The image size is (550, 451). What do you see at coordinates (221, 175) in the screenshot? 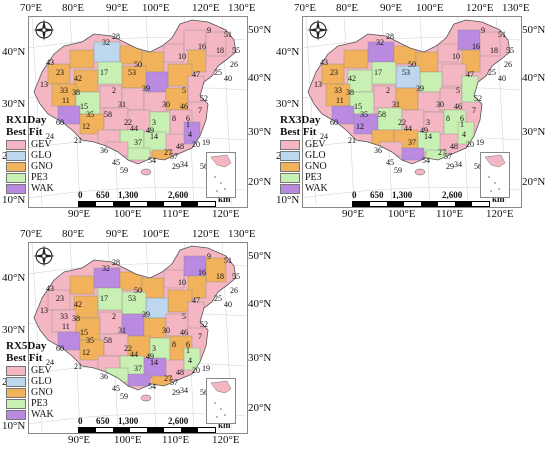
I see `south-china-sea-inset` at bounding box center [221, 175].